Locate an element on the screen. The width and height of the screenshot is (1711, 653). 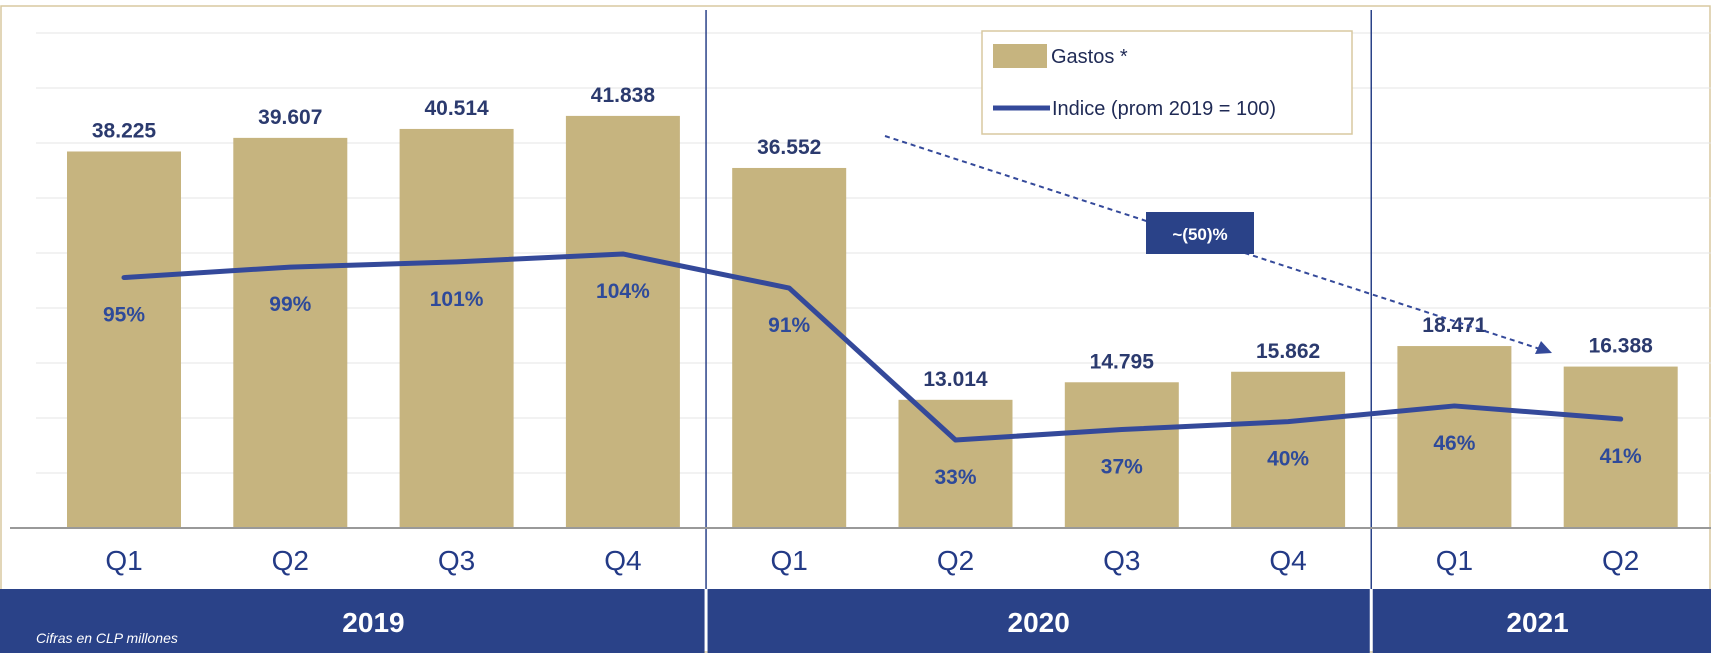
index-value-label: 95% is located at coordinates (124, 315).